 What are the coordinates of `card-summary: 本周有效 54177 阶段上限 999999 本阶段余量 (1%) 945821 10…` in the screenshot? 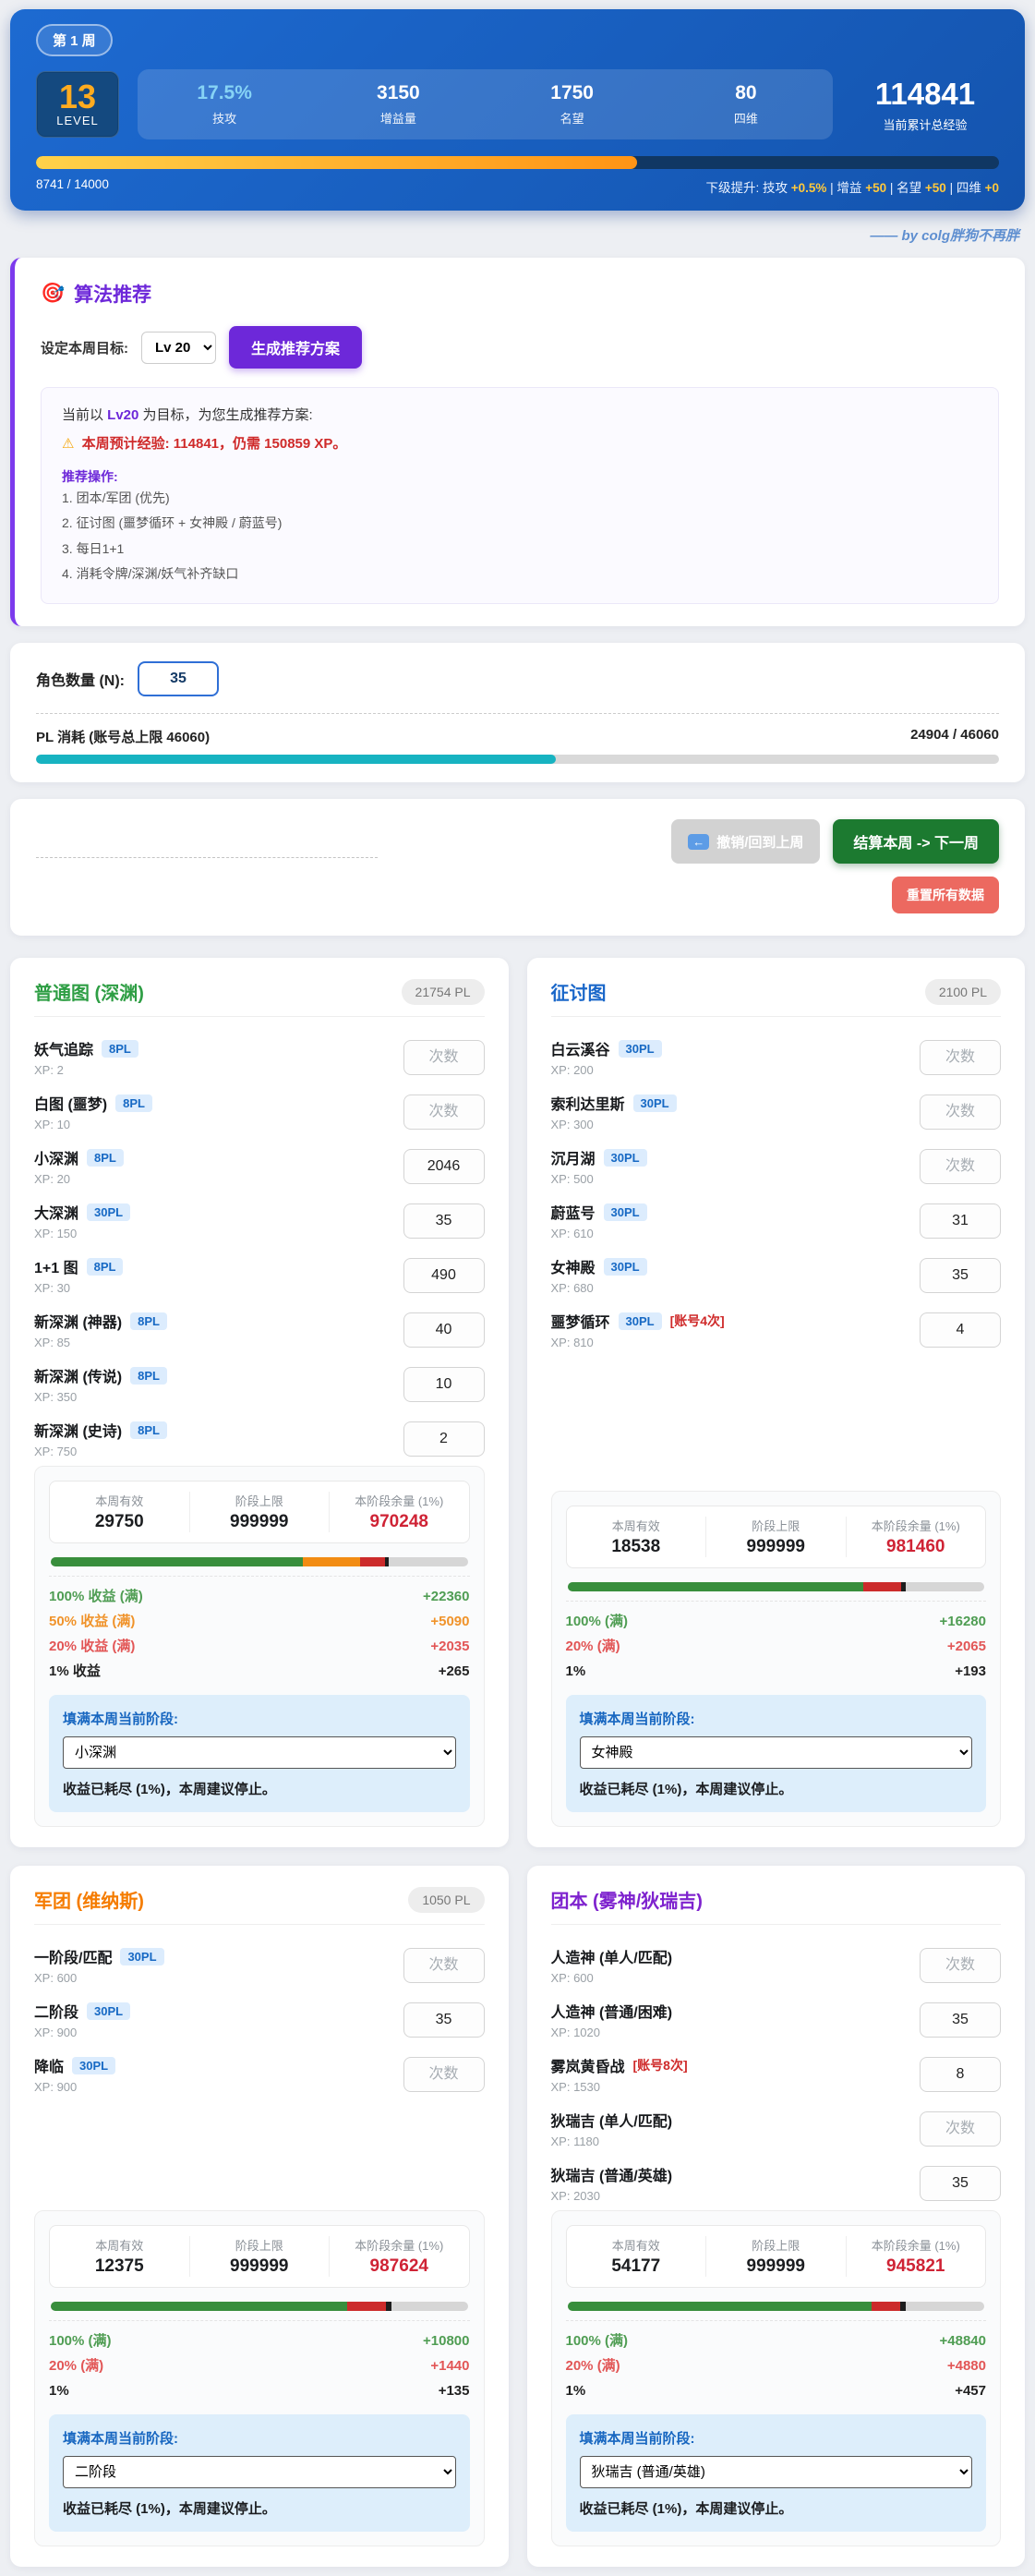 It's located at (775, 2378).